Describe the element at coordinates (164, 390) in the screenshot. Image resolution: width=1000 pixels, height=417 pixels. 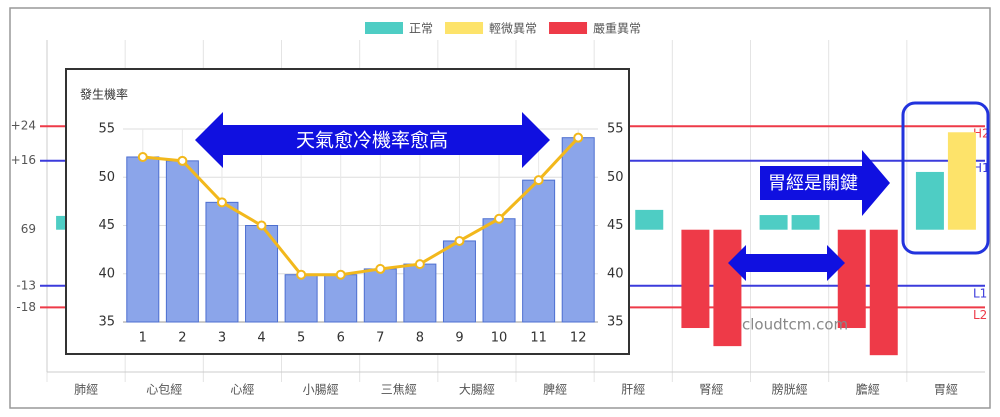
I see `x-tick-label: 心包經` at that location.